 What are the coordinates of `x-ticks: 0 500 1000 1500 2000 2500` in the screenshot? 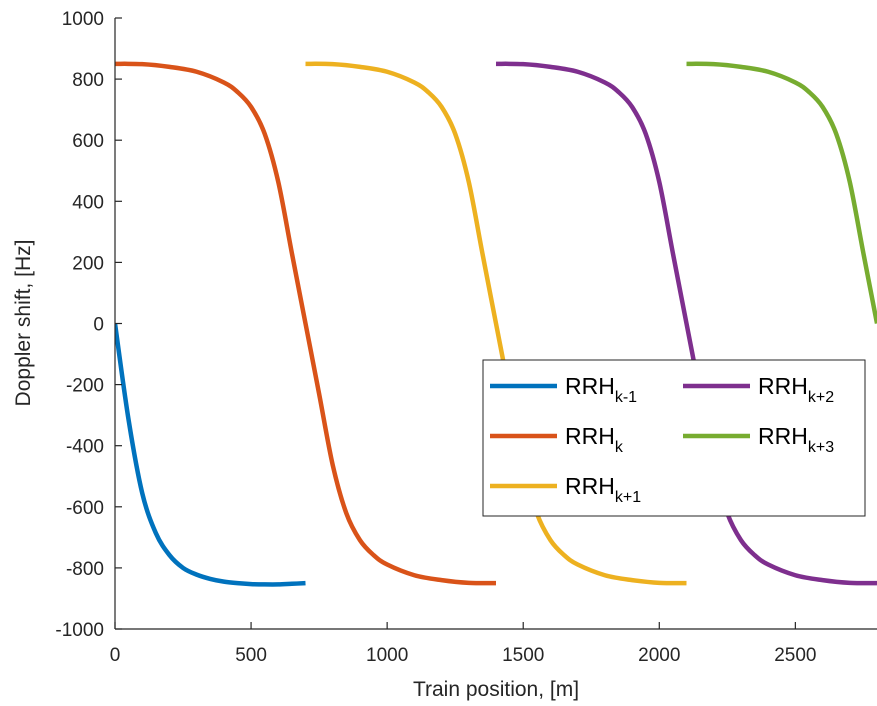 It's located at (463, 644).